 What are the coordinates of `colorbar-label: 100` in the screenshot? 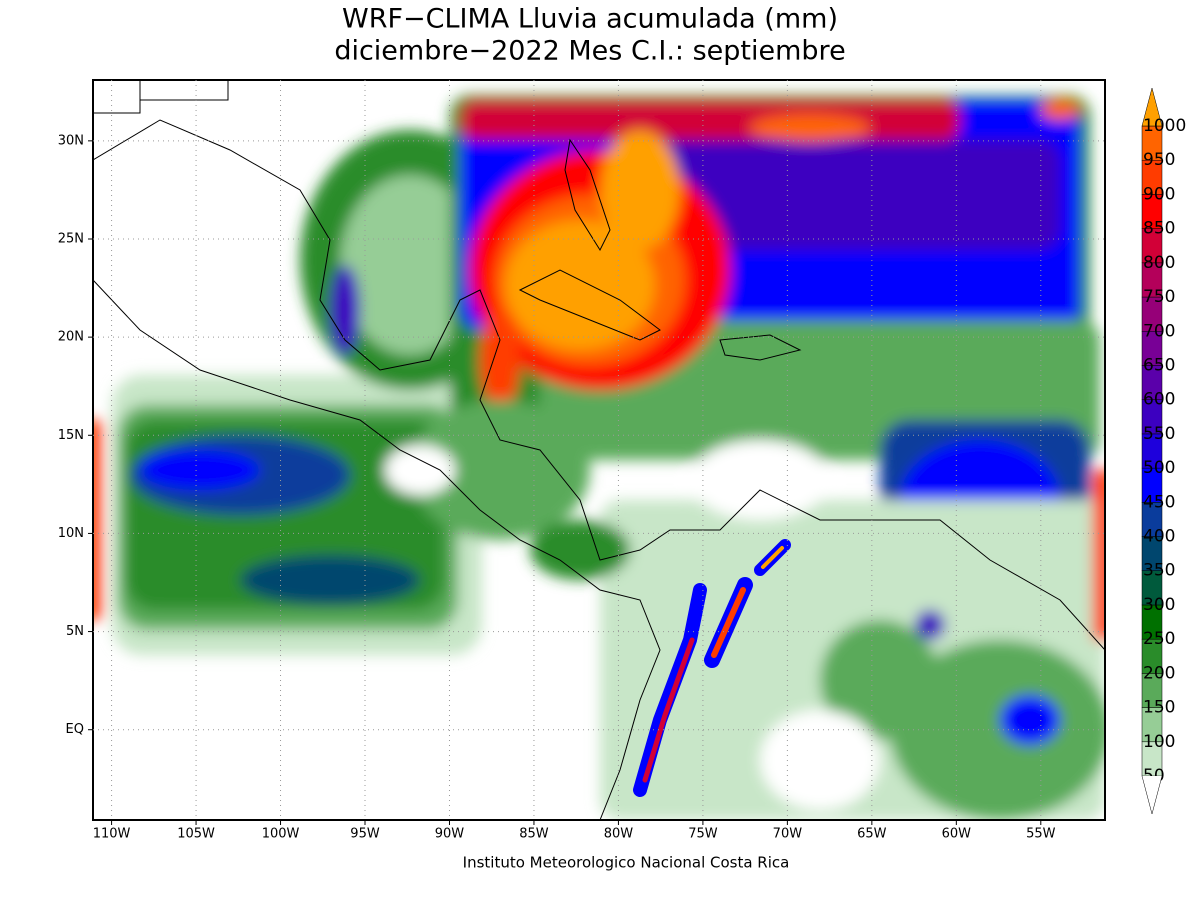 It's located at (1159, 742).